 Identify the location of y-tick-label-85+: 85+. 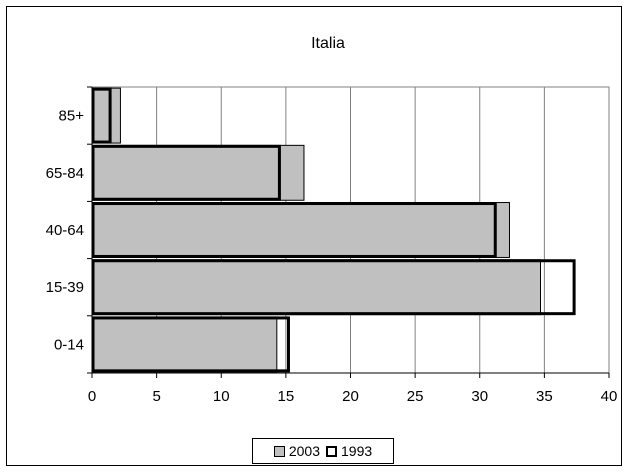
(72, 116).